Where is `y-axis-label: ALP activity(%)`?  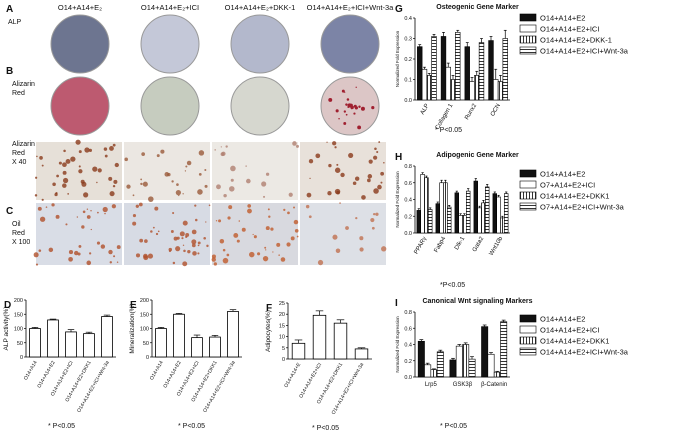
y-axis-label: ALP activity(%) is located at coordinates (6, 329).